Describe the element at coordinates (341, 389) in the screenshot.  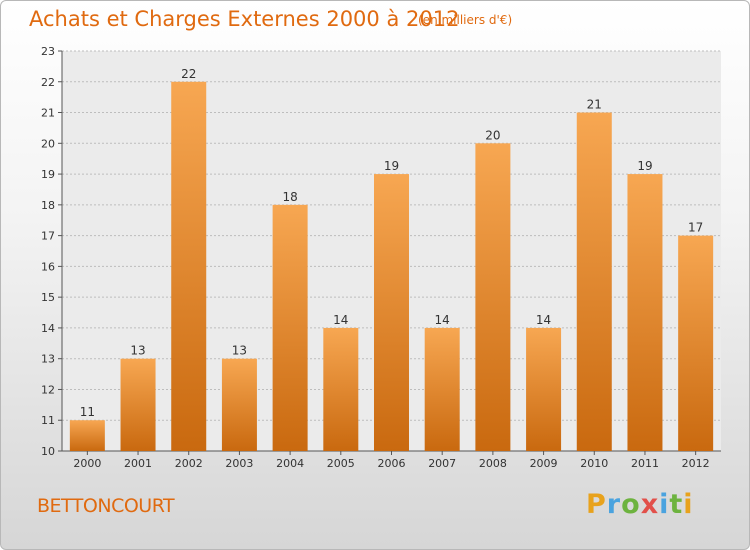
I see `bar-2005` at that location.